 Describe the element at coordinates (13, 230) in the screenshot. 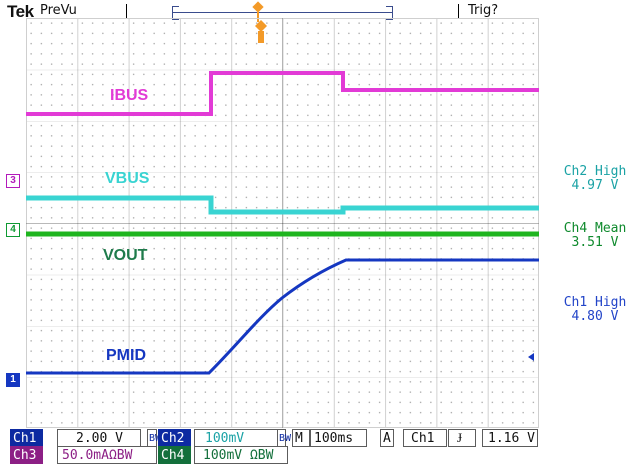

I see `channel-4-marker: 4` at that location.